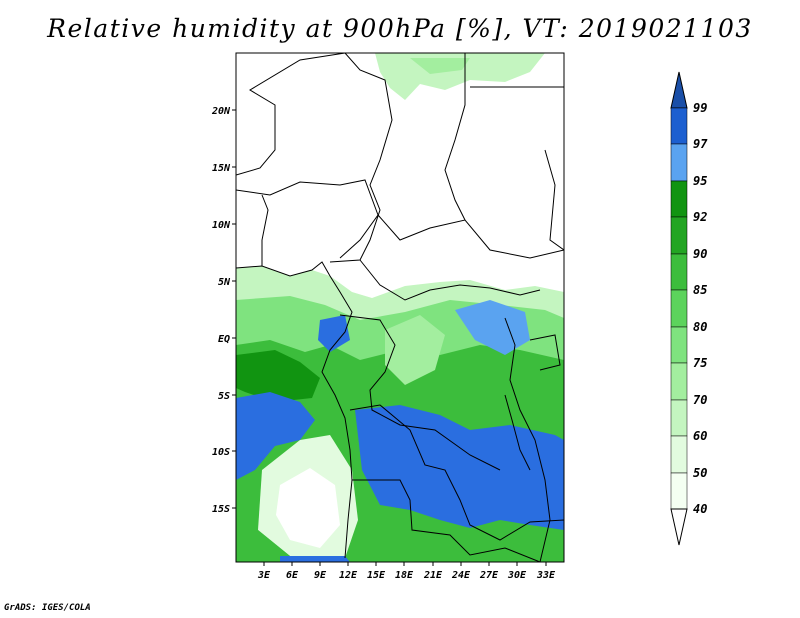 The height and width of the screenshot is (618, 800). Describe the element at coordinates (433, 575) in the screenshot. I see `lon-label-21e: 21E` at that location.